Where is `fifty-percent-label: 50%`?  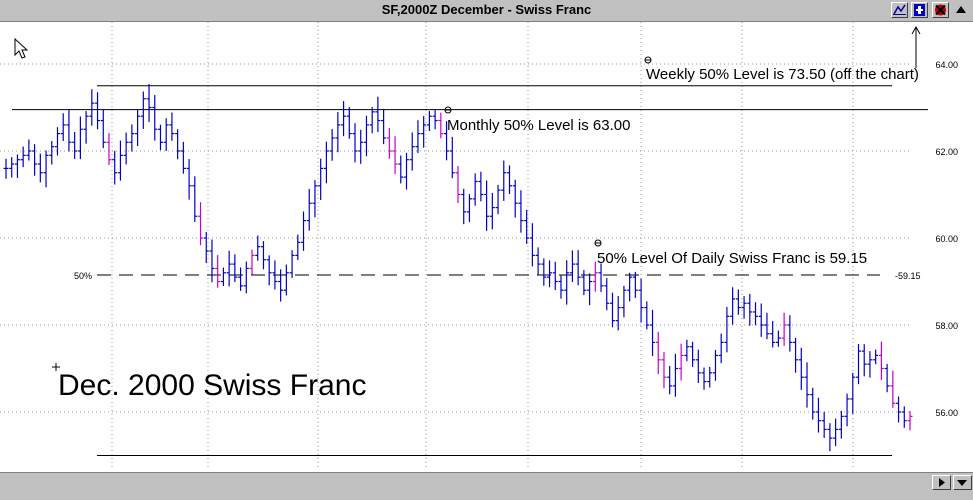
fifty-percent-label: 50% is located at coordinates (83, 276).